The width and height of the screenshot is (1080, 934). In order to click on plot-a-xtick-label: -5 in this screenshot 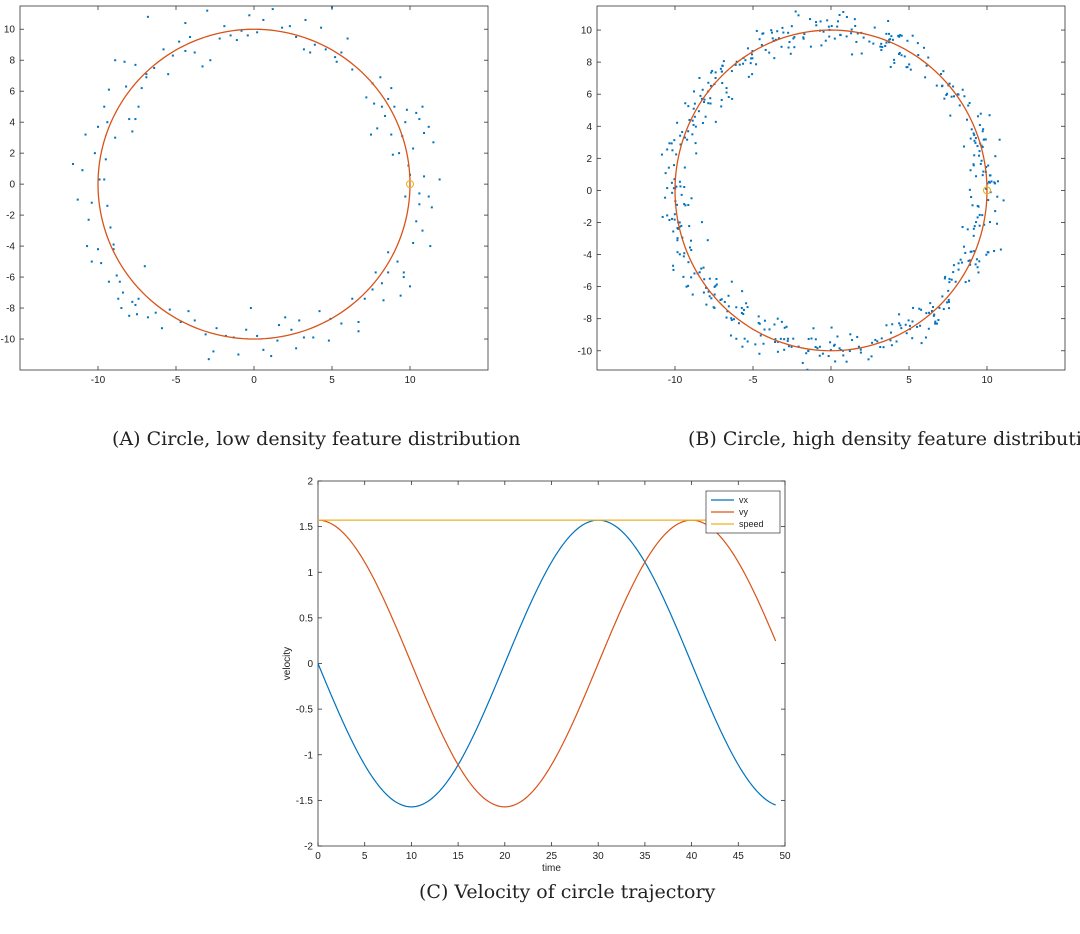, I will do `click(176, 380)`.